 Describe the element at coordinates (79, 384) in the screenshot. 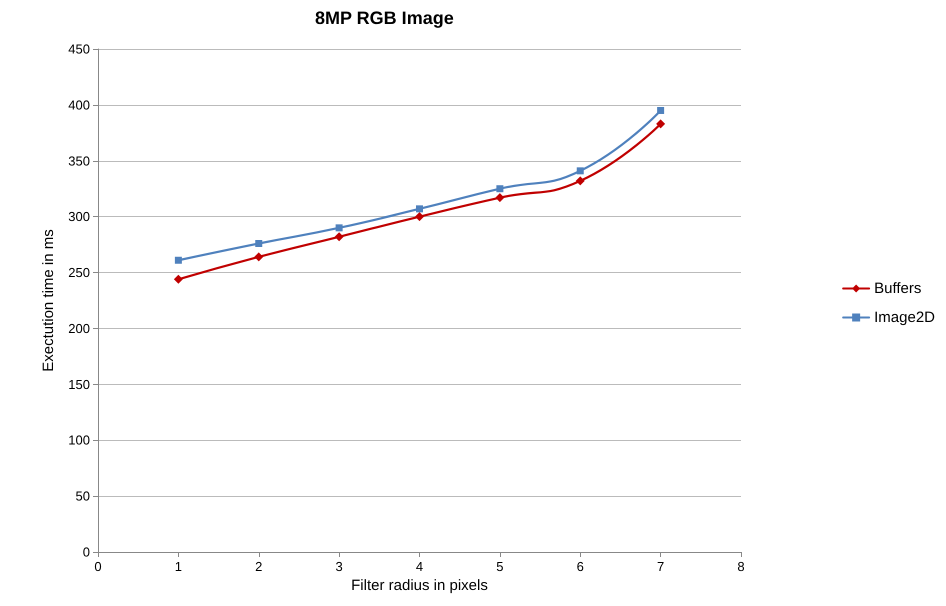

I see `y-tick-label: 150` at that location.